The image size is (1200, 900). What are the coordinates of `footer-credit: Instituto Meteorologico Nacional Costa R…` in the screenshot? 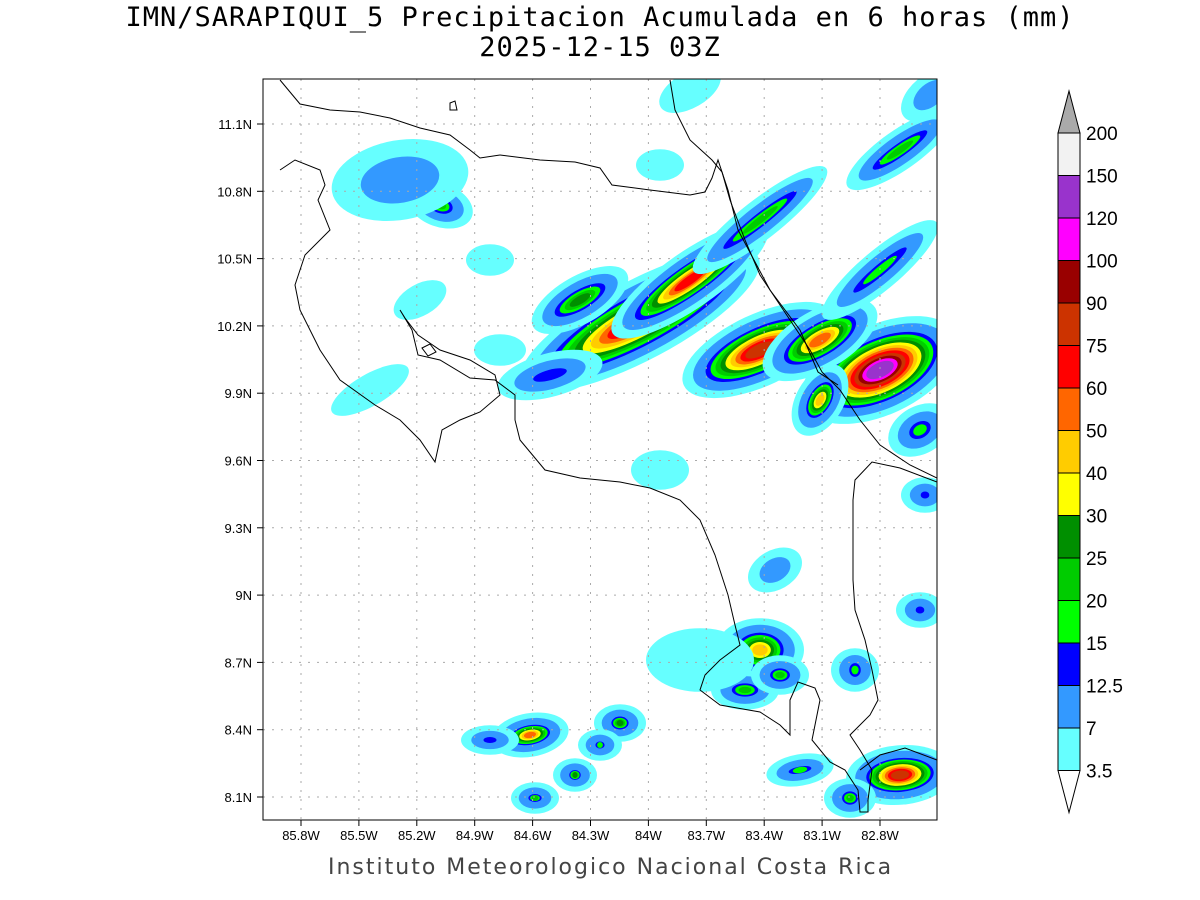 It's located at (611, 867).